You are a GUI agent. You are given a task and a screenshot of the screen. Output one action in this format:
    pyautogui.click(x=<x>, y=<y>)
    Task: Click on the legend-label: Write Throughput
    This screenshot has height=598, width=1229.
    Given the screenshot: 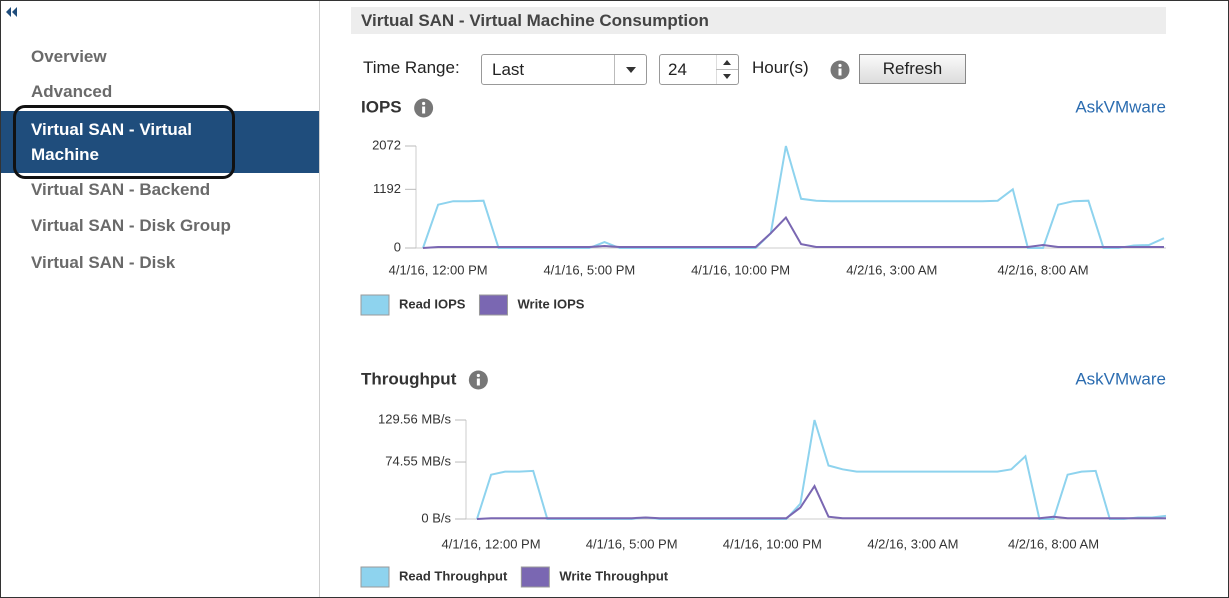 What is the action you would take?
    pyautogui.click(x=613, y=575)
    